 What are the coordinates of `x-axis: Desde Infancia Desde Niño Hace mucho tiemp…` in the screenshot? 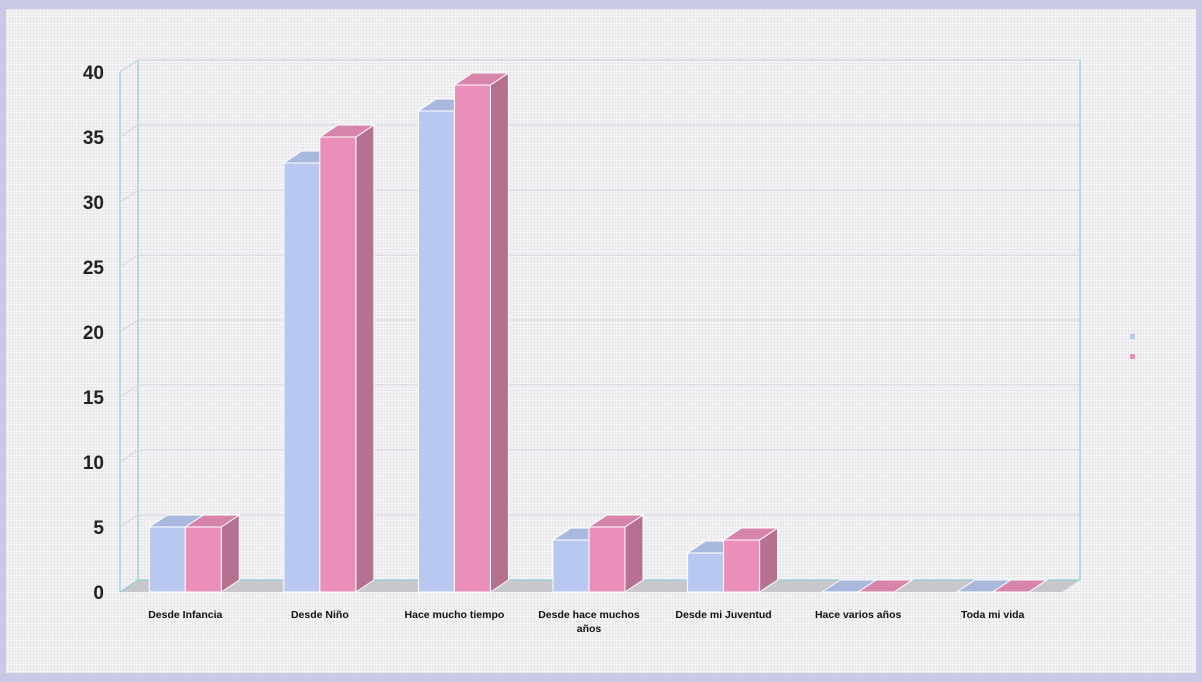 It's located at (586, 622).